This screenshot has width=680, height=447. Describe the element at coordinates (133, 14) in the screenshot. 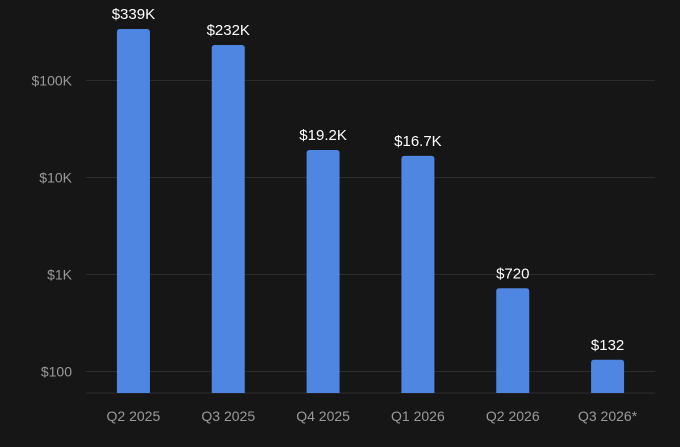

I see `data-label: $339K` at that location.